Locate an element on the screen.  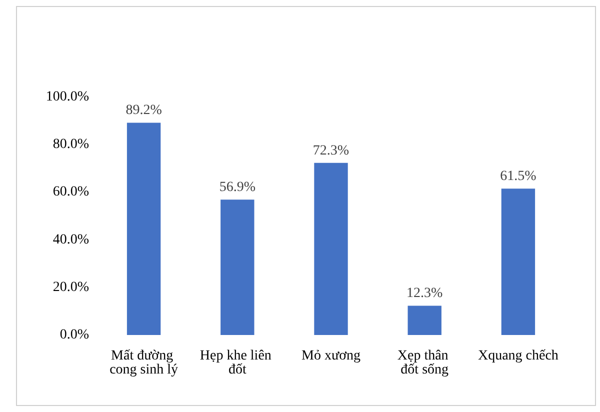
y-tick-label: 100.0% is located at coordinates (68, 97).